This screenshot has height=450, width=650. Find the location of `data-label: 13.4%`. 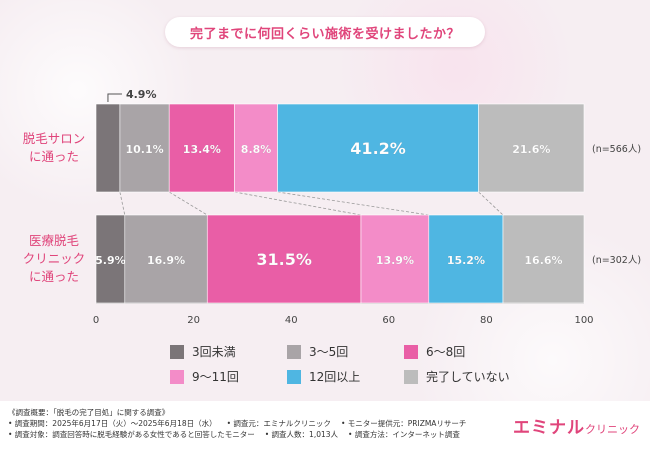

data-label: 13.4% is located at coordinates (202, 149).